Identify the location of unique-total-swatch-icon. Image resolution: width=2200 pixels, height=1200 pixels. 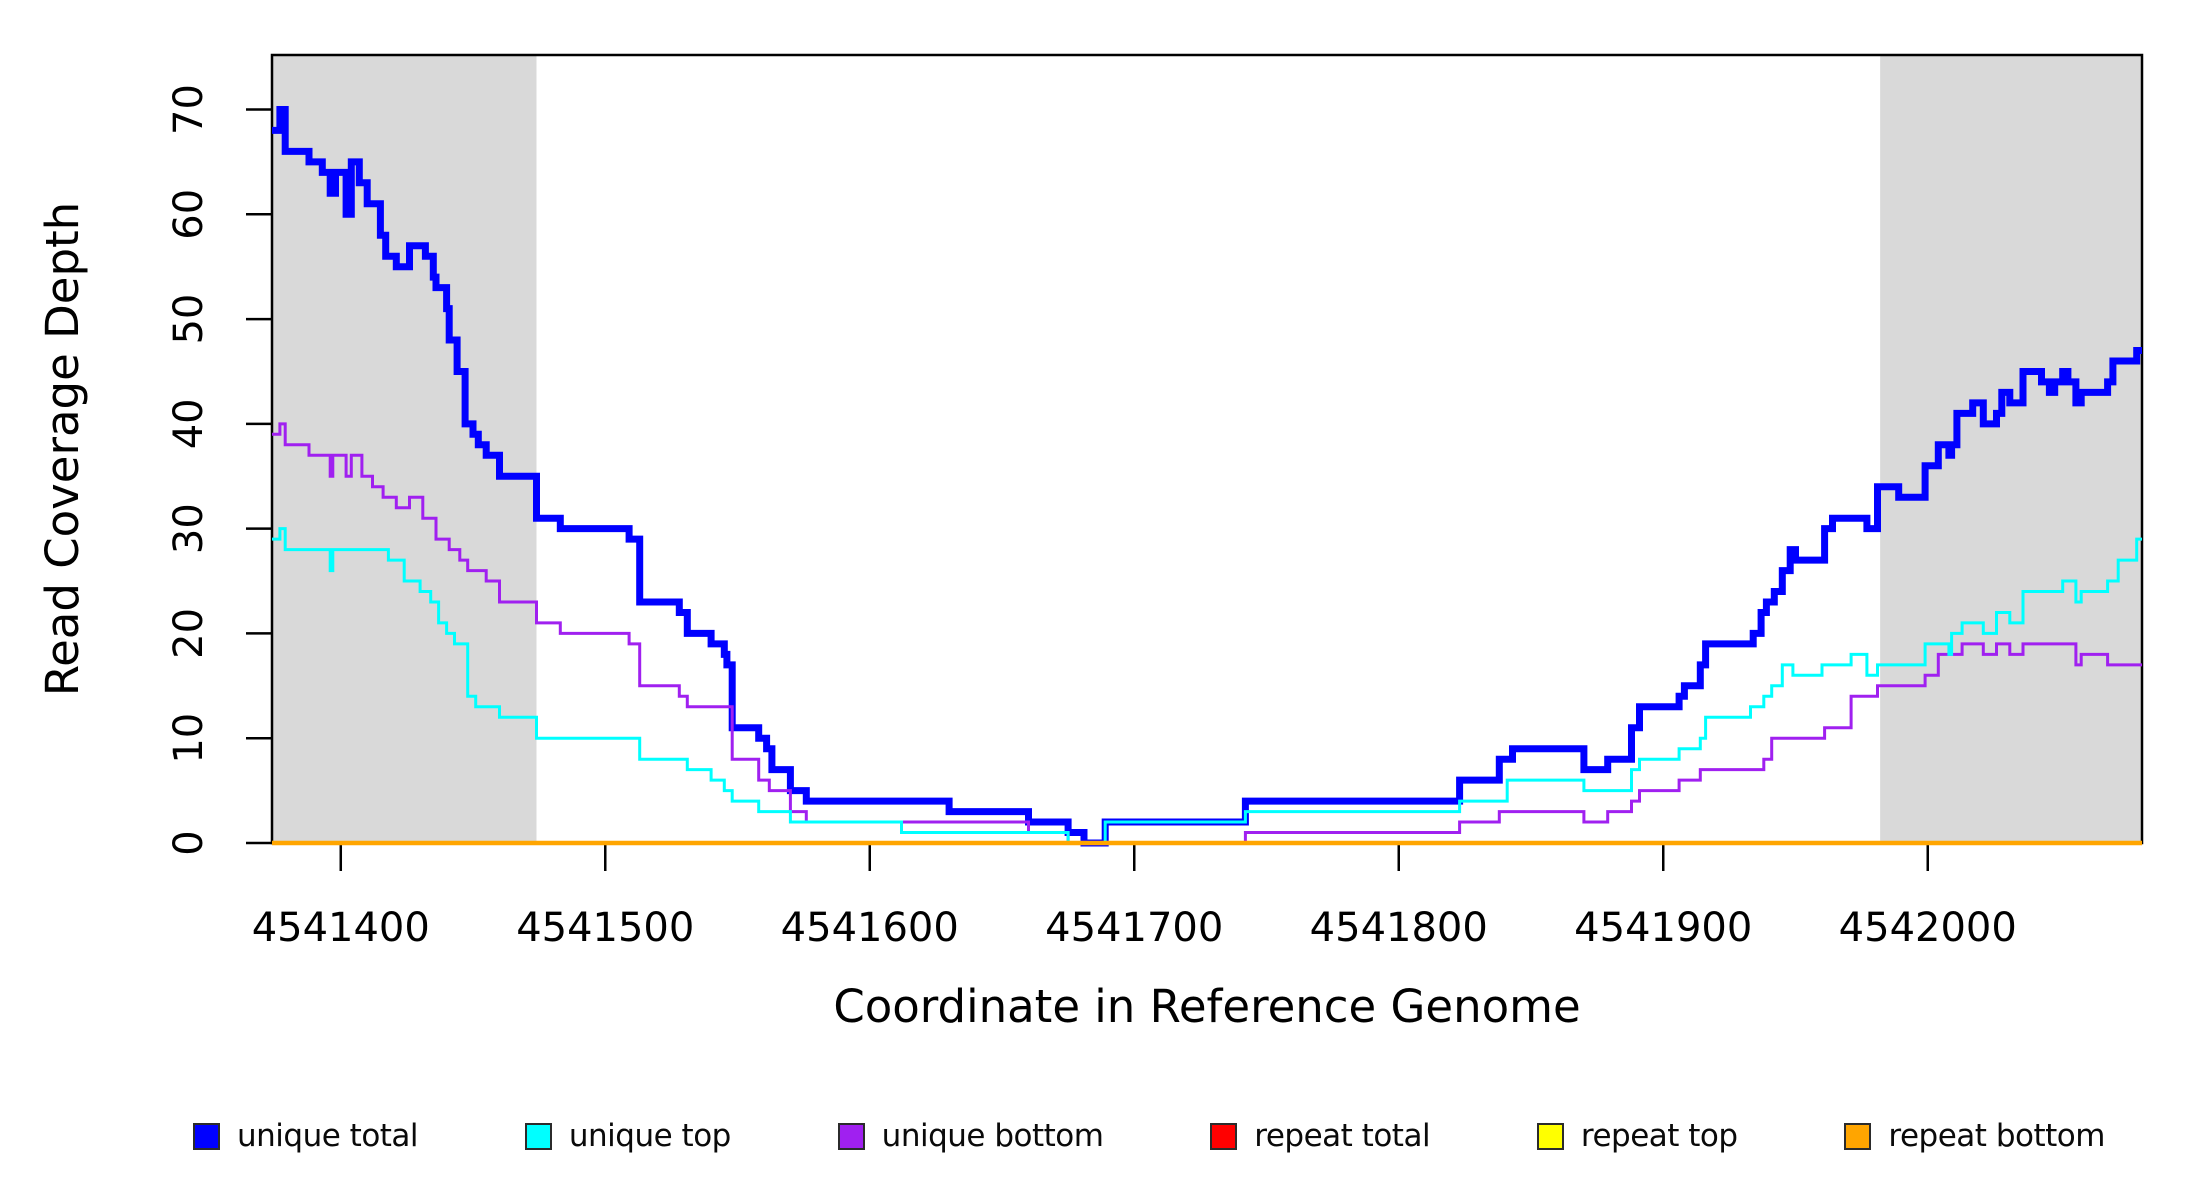
(206, 1136).